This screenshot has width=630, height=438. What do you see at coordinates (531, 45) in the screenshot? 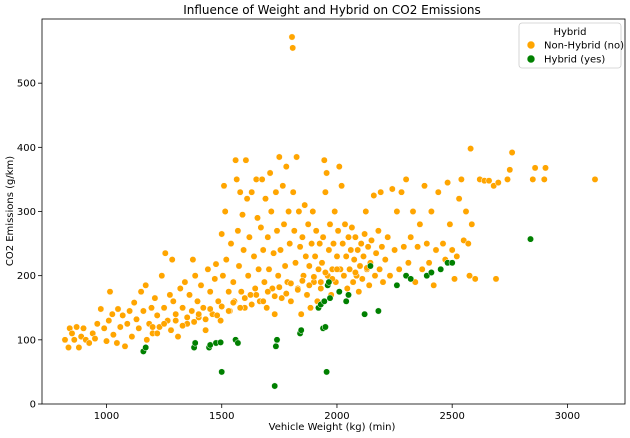
I see `legend-marker-non-hybrid` at bounding box center [531, 45].